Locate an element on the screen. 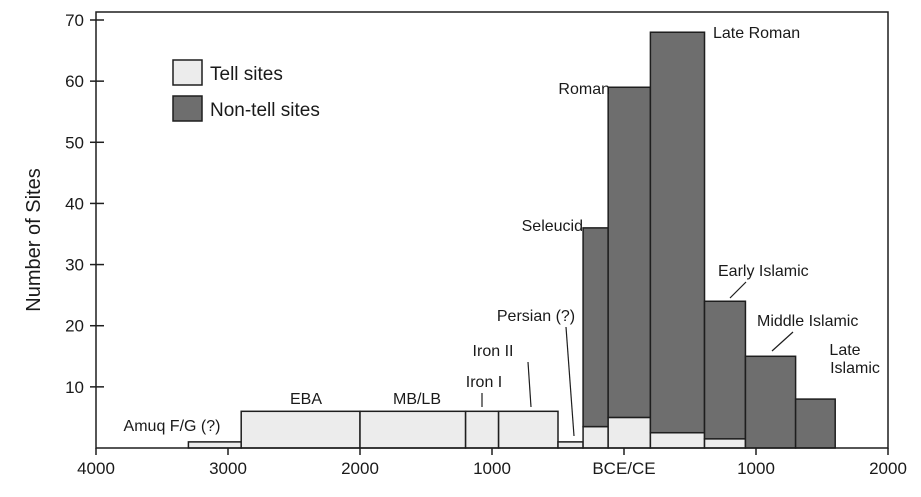  y-tick-label: 60 is located at coordinates (74, 81).